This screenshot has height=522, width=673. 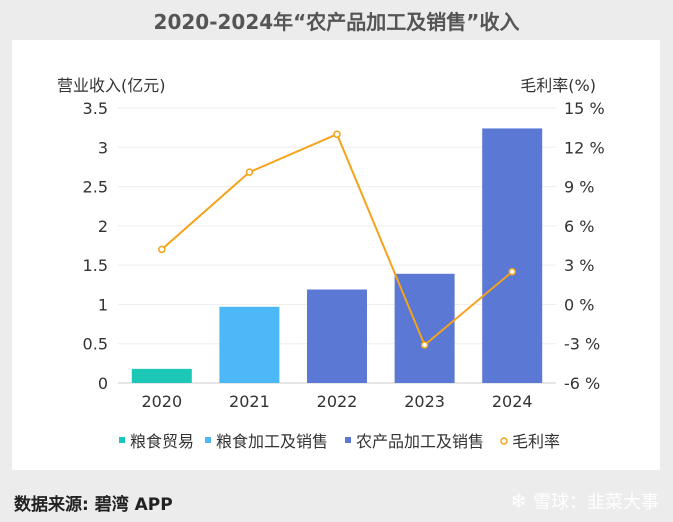 I want to click on watermark-text: 雪球：韭菜大事, so click(x=596, y=502).